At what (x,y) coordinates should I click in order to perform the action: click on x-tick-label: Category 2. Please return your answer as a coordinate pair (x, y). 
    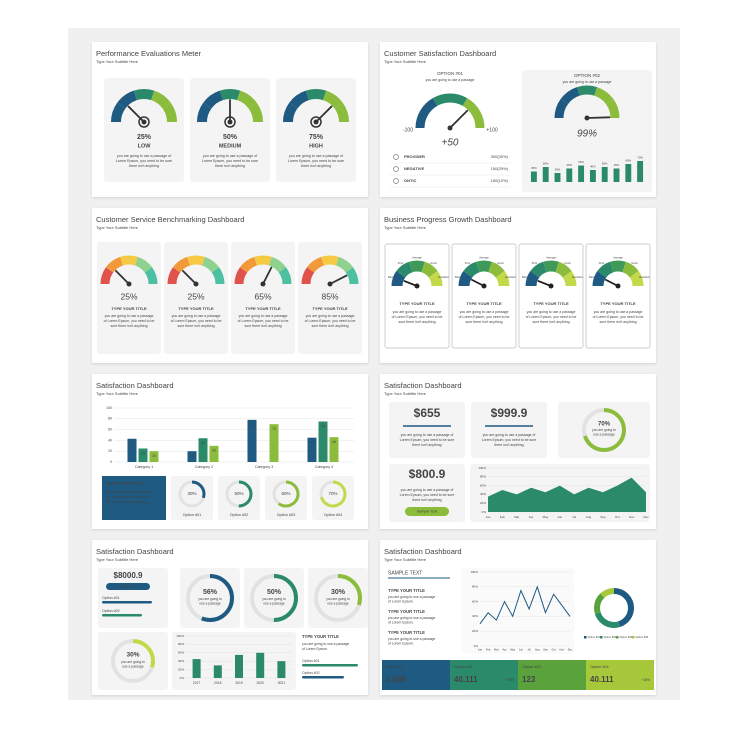
    Looking at the image, I should click on (204, 467).